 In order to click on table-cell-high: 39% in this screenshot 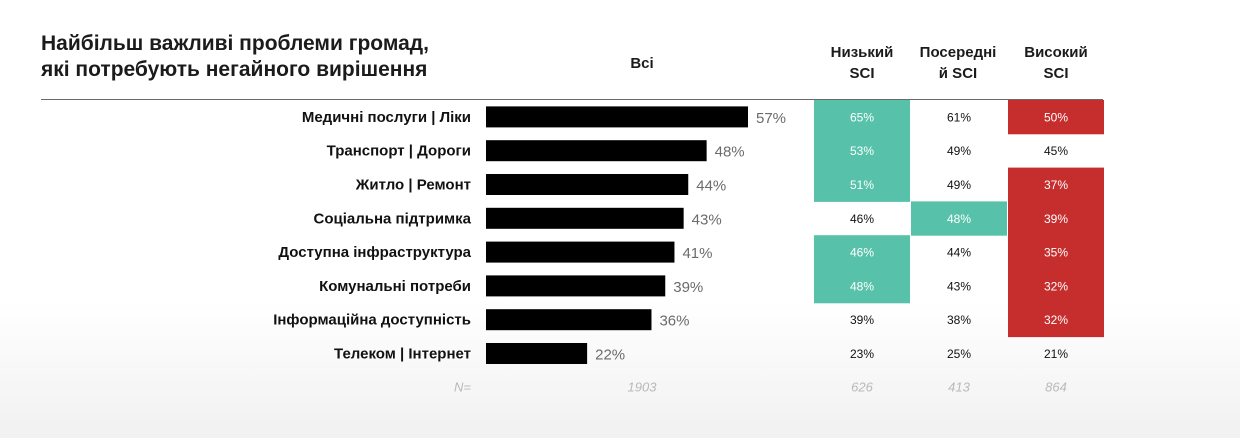, I will do `click(1056, 219)`.